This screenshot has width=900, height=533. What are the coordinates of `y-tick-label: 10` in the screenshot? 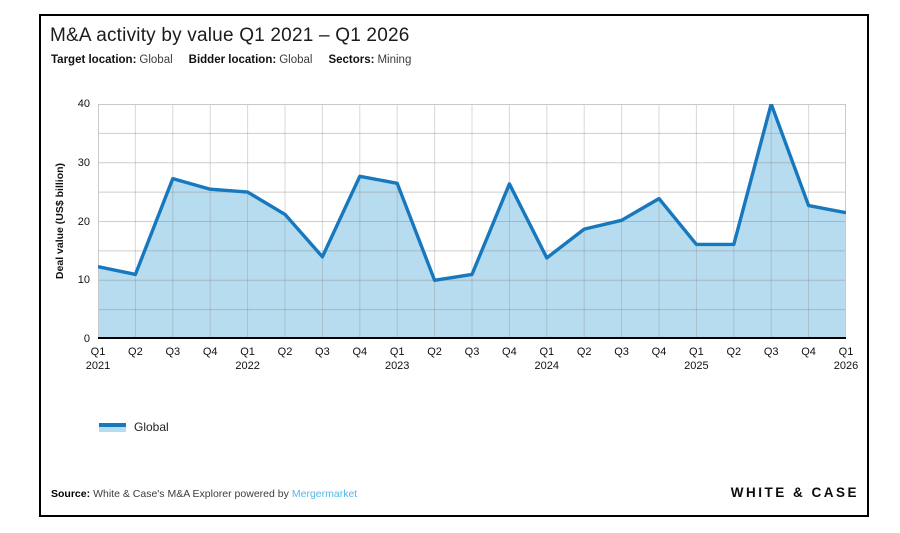 It's located at (83, 280).